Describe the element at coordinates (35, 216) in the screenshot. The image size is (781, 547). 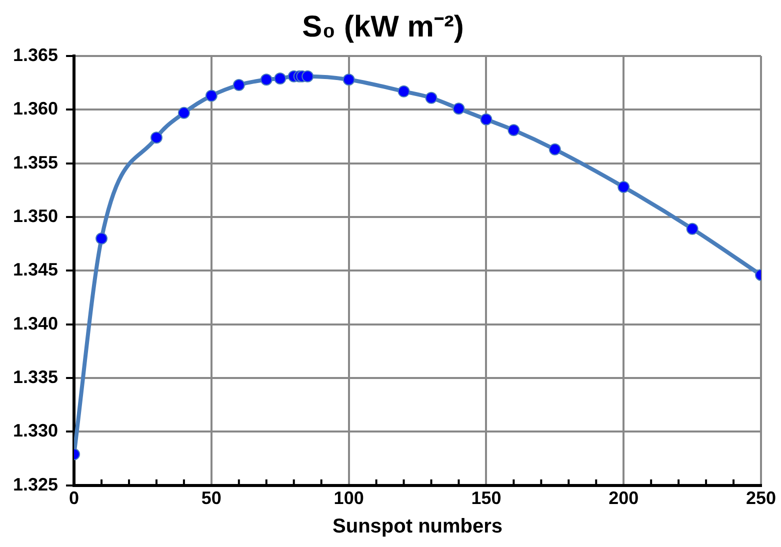
I see `y-tick-label: 1.350` at that location.